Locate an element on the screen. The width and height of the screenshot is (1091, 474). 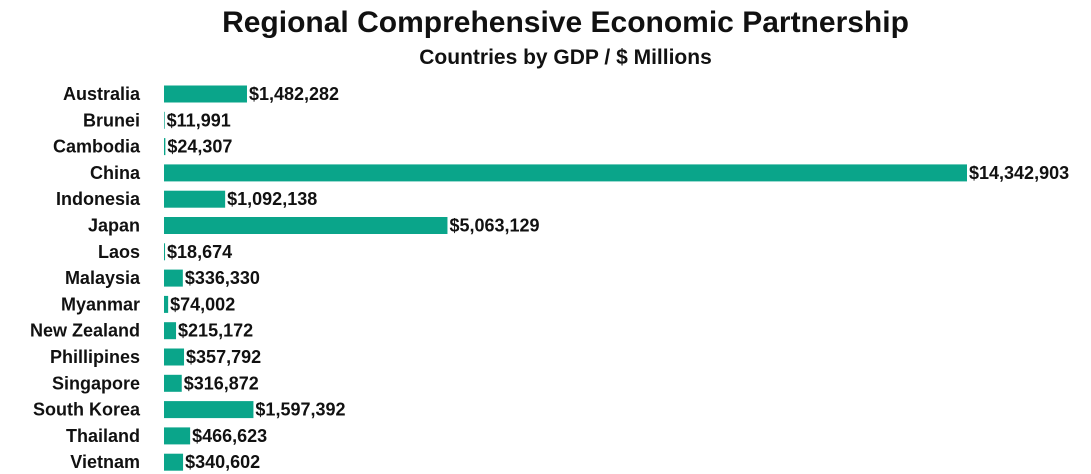
category-label: Malaysia is located at coordinates (103, 278).